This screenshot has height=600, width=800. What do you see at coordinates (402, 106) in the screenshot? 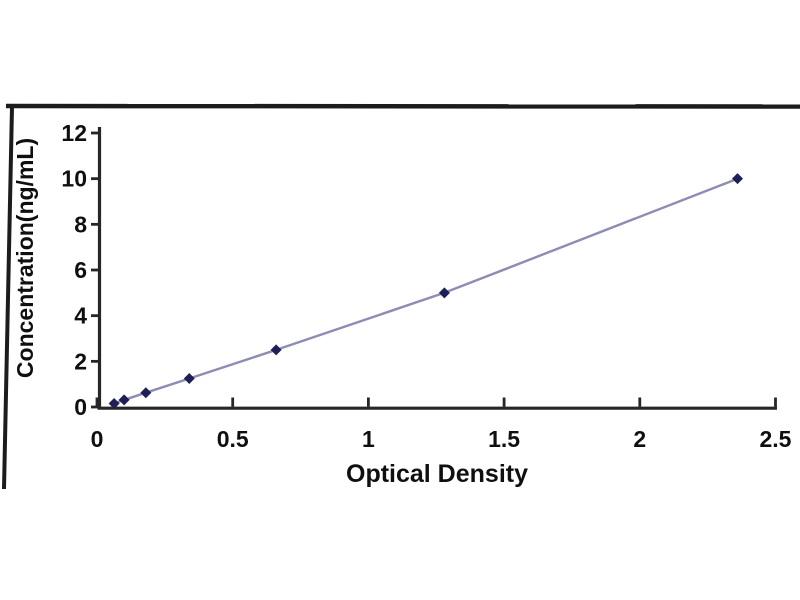
I see `image-border-top` at bounding box center [402, 106].